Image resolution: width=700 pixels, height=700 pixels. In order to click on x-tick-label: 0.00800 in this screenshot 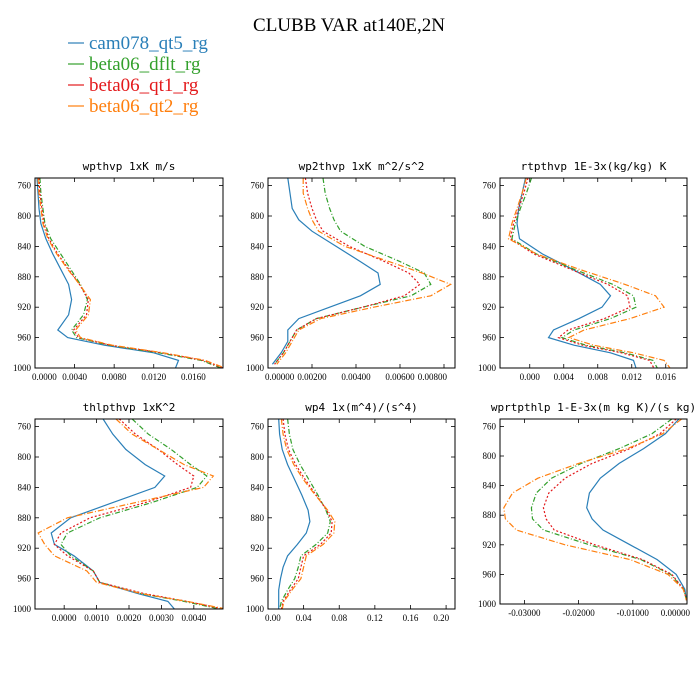, I will do `click(433, 377)`.